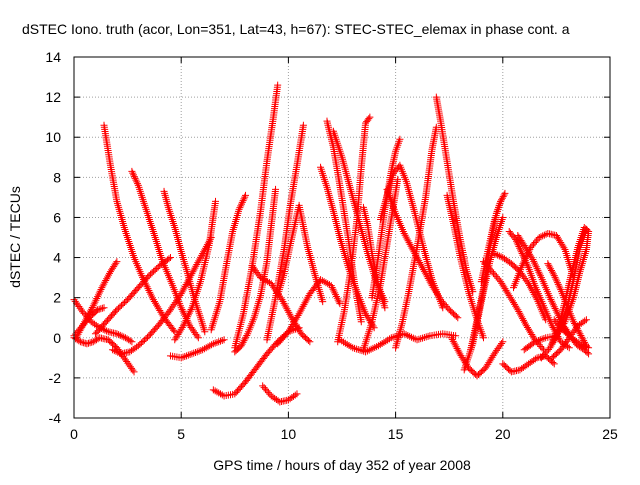 Image resolution: width=640 pixels, height=485 pixels. Describe the element at coordinates (15, 237) in the screenshot. I see `y-axis-label: dSTEC / TECUs` at that location.